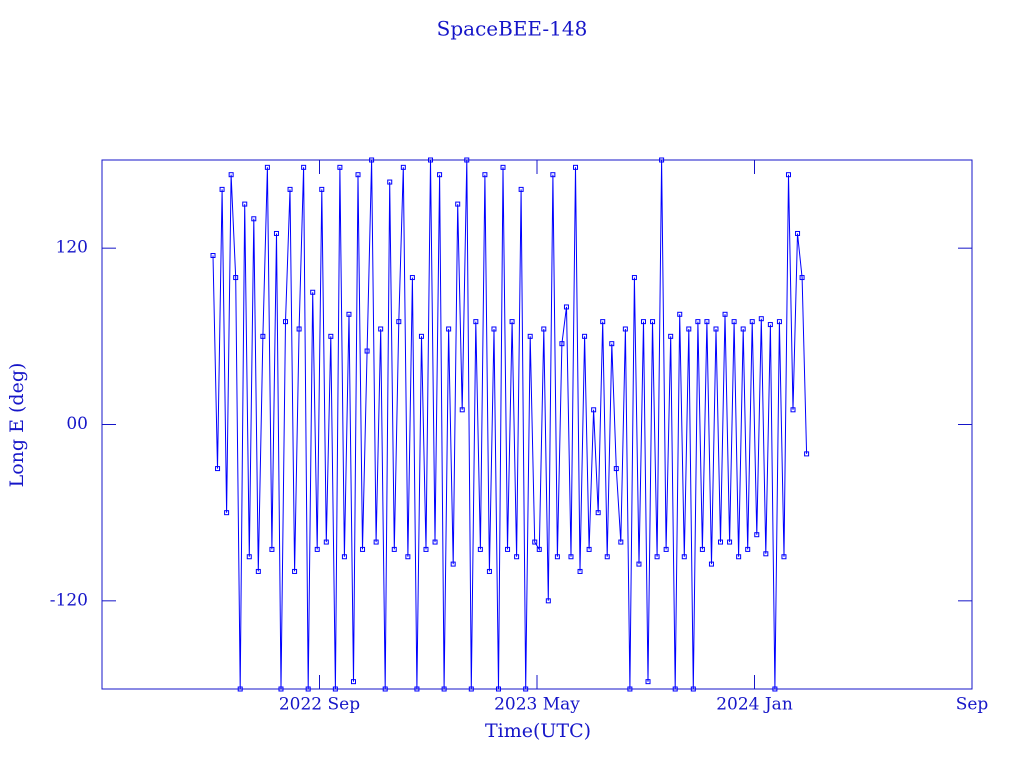 The image size is (1024, 772). What do you see at coordinates (972, 705) in the screenshot?
I see `x-tick-label: Sep` at bounding box center [972, 705].